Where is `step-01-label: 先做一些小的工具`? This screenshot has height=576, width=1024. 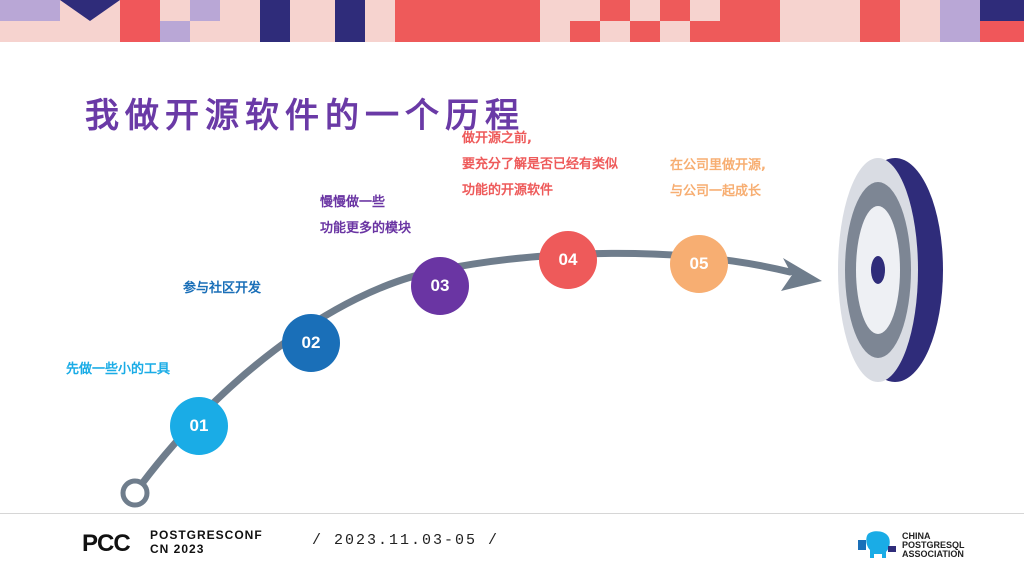 step-01-label: 先做一些小的工具 is located at coordinates (118, 370).